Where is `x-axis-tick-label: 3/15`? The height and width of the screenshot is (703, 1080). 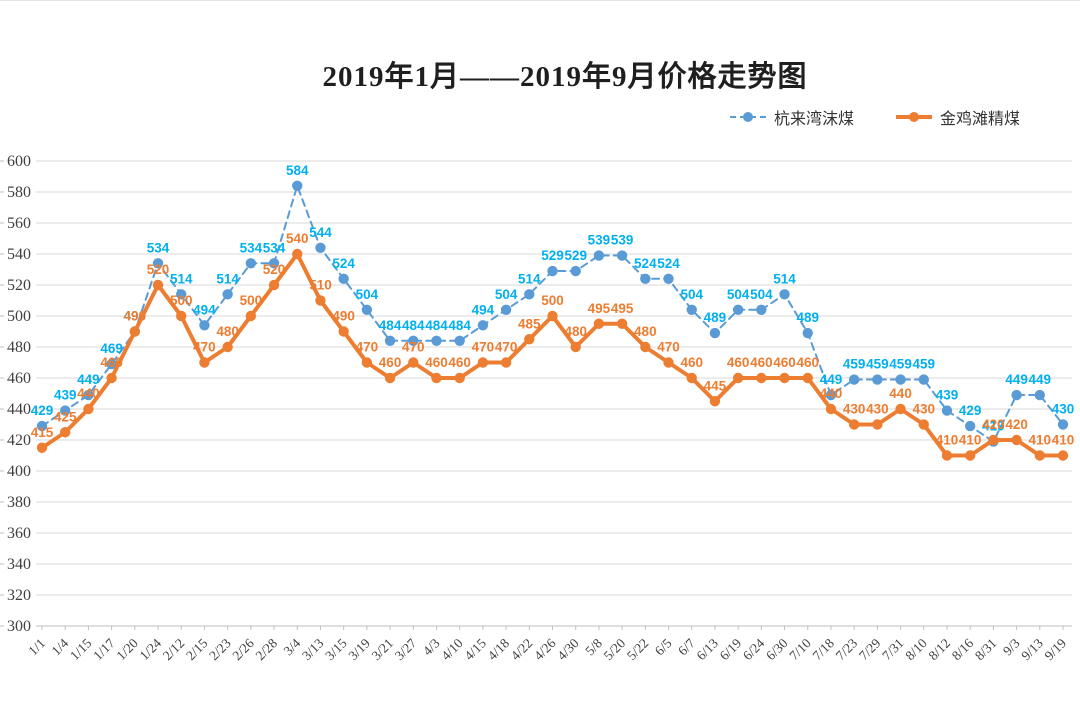 x-axis-tick-label: 3/15 is located at coordinates (336, 649).